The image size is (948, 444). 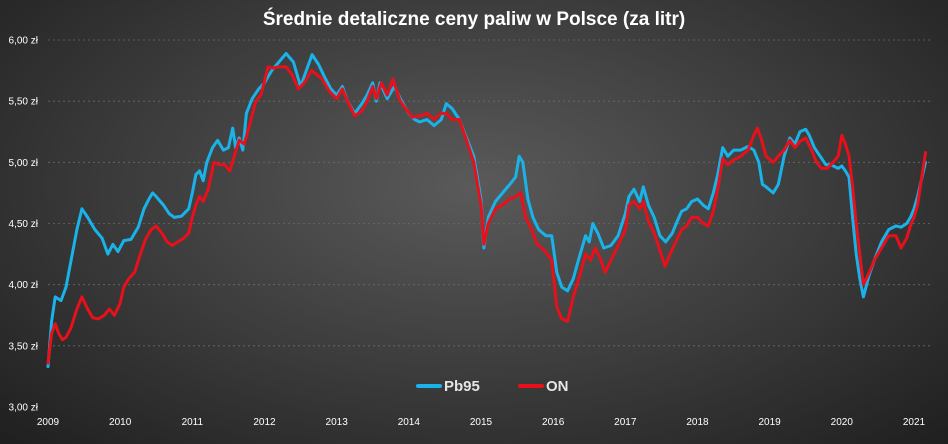 What do you see at coordinates (24, 41) in the screenshot?
I see `y-tick-label: 6,00 zł` at bounding box center [24, 41].